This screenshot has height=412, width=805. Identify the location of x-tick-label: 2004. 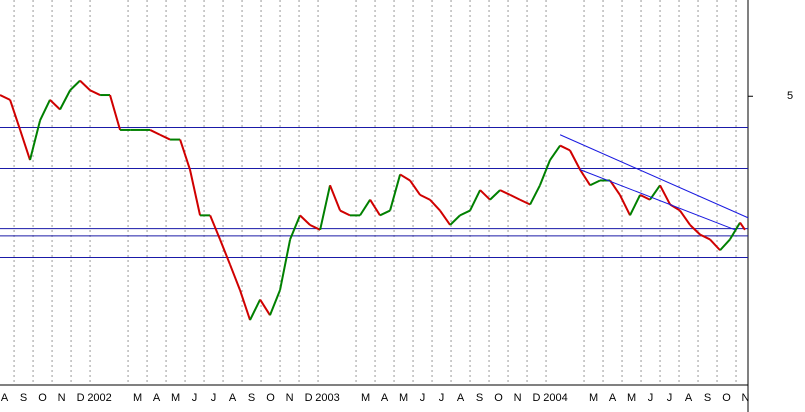
(555, 398).